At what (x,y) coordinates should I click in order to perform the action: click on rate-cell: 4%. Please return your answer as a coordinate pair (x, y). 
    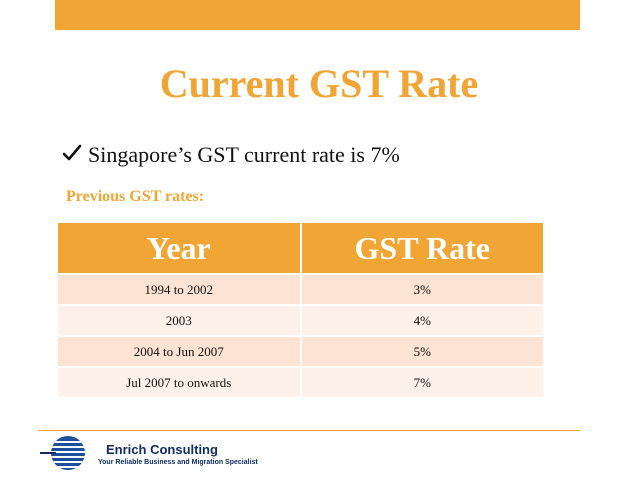
    Looking at the image, I should click on (421, 320).